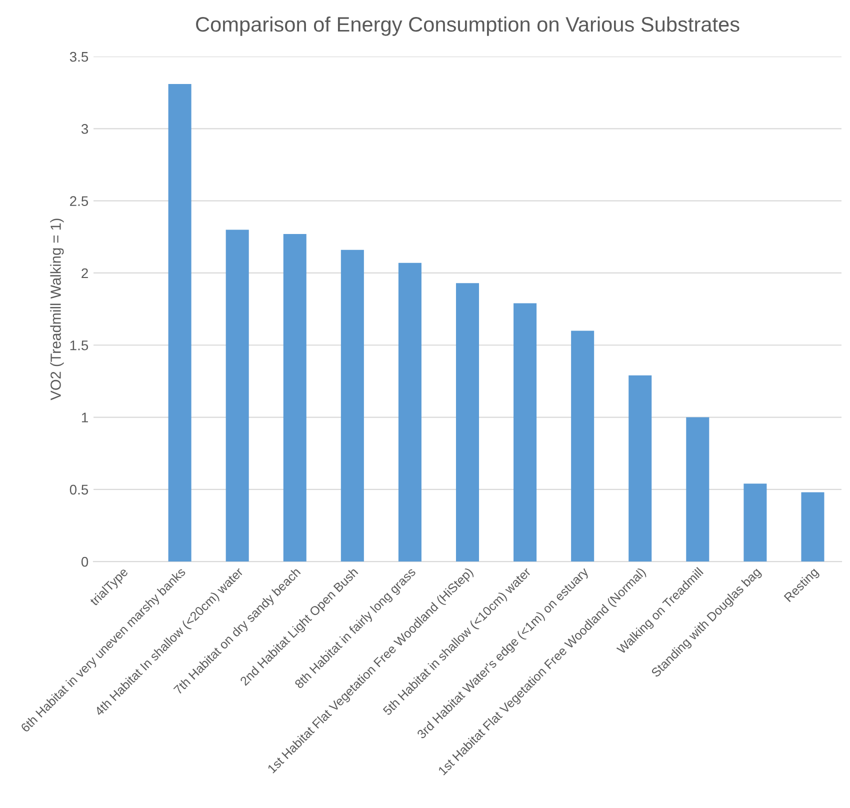  What do you see at coordinates (84, 129) in the screenshot?
I see `y-tick-label: 3` at bounding box center [84, 129].